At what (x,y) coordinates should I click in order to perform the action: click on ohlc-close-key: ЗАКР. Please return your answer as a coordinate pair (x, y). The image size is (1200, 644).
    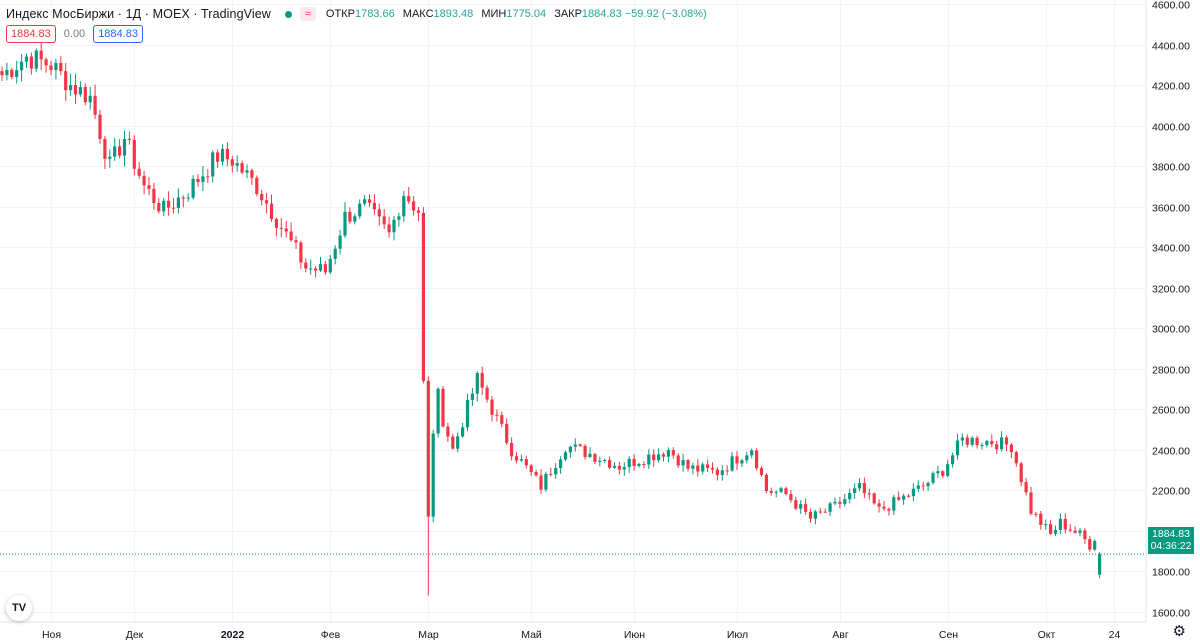
    Looking at the image, I should click on (568, 14).